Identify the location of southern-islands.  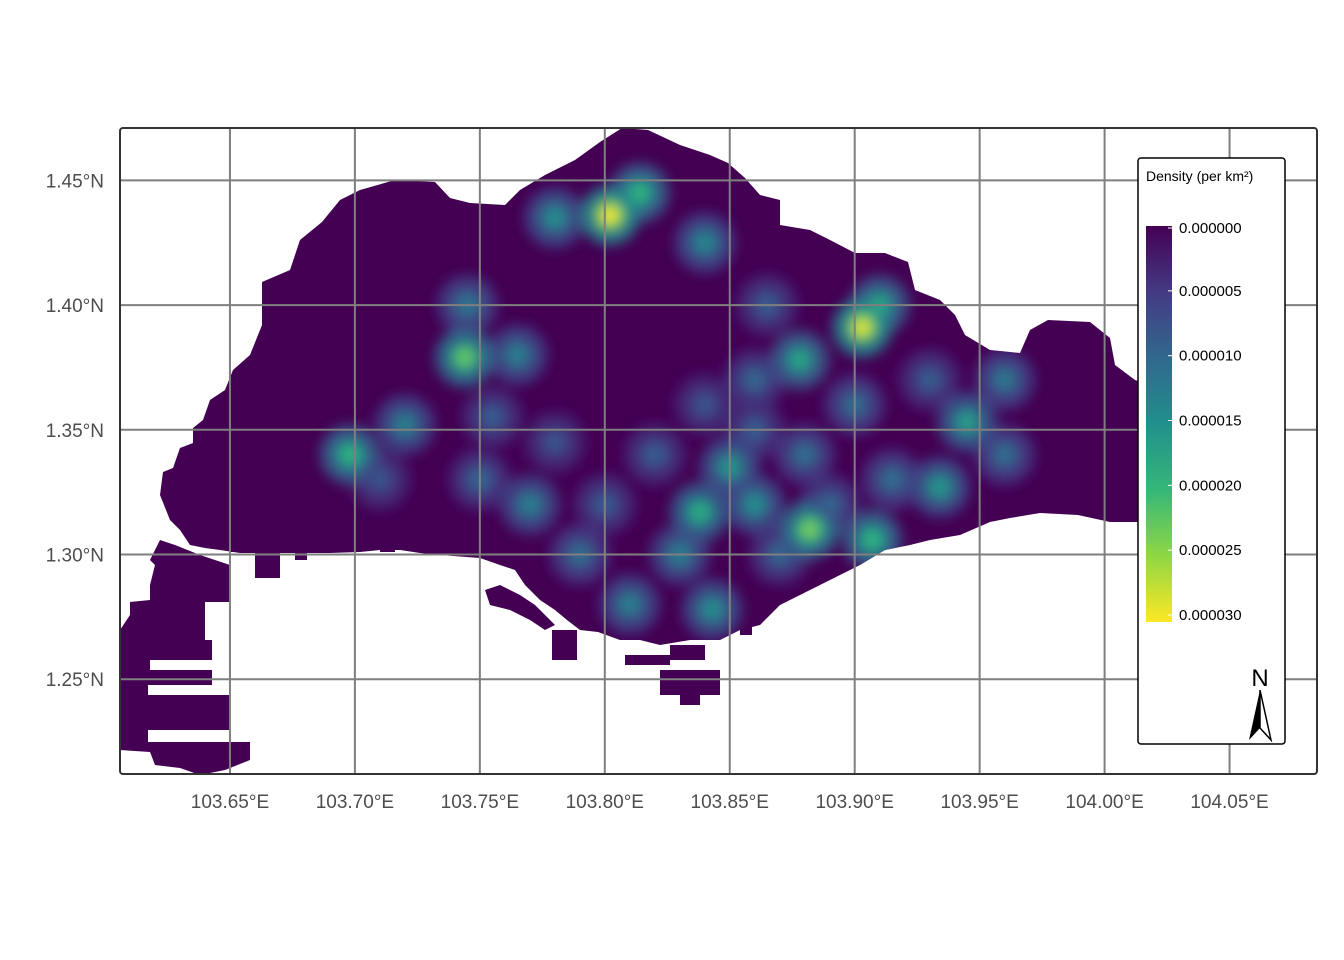
(618, 645).